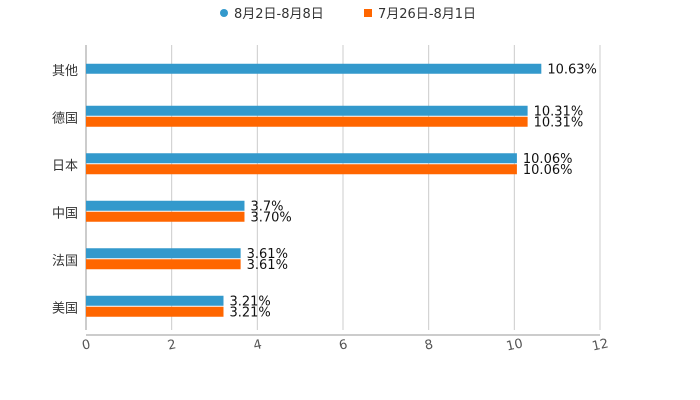  What do you see at coordinates (65, 261) in the screenshot?
I see `category-label: 法国` at bounding box center [65, 261].